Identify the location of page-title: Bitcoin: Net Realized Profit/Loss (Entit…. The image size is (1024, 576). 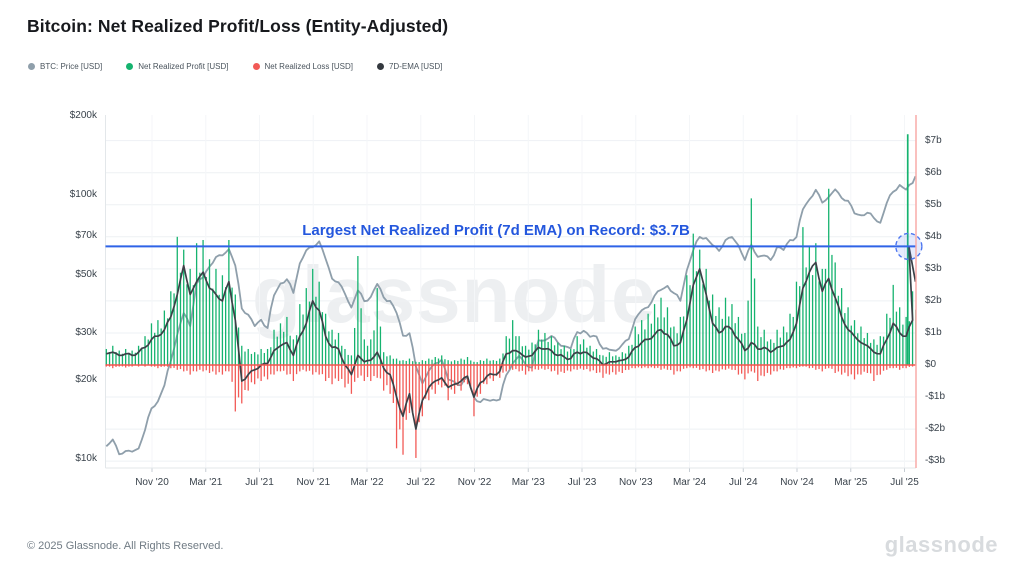
(238, 26).